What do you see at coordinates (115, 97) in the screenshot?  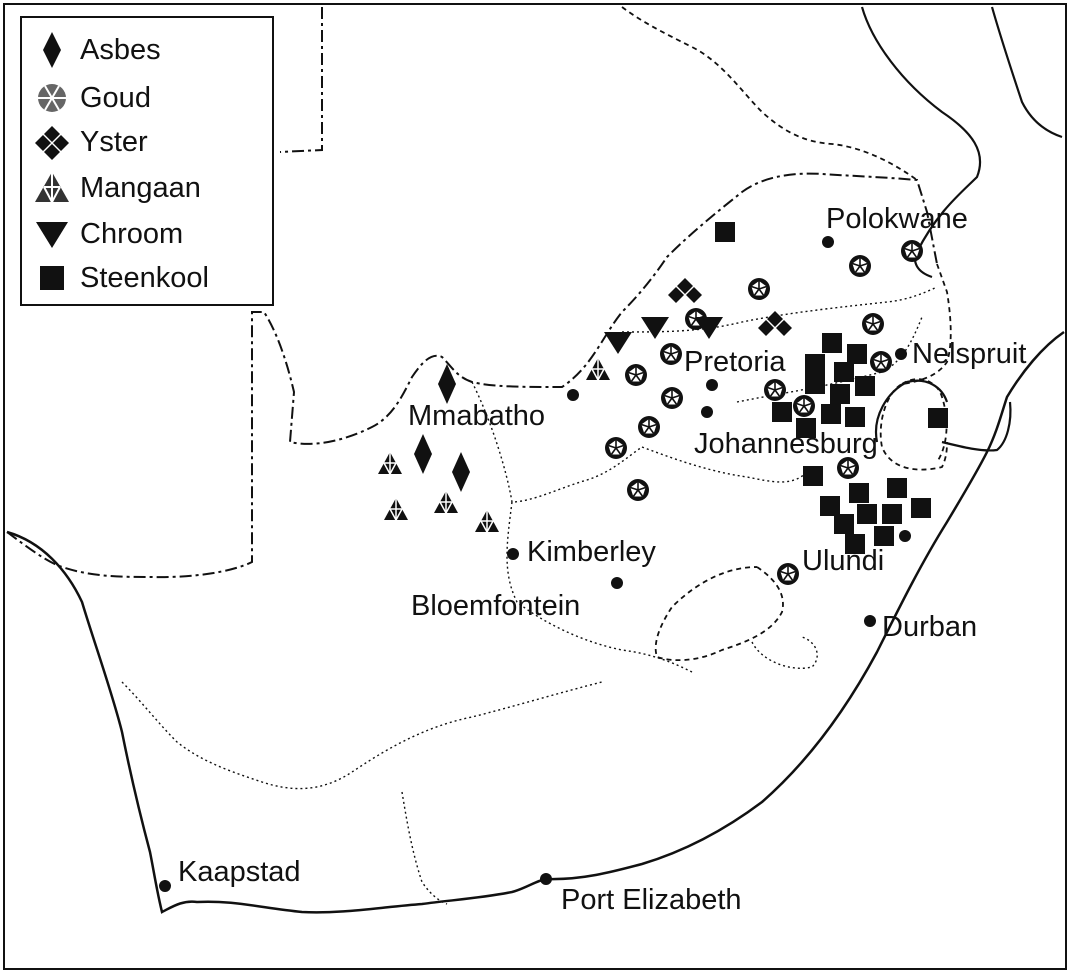 I see `legend-label-goud: Goud` at bounding box center [115, 97].